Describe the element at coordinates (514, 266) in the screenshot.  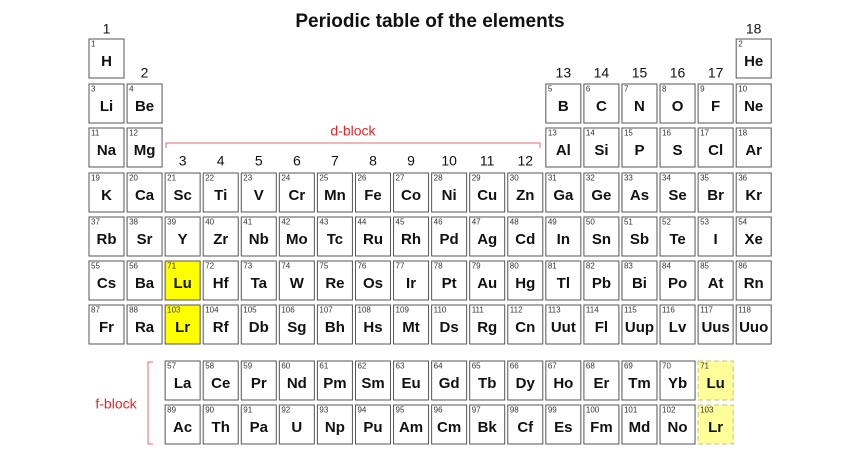
I see `atomic-number: 80` at that location.